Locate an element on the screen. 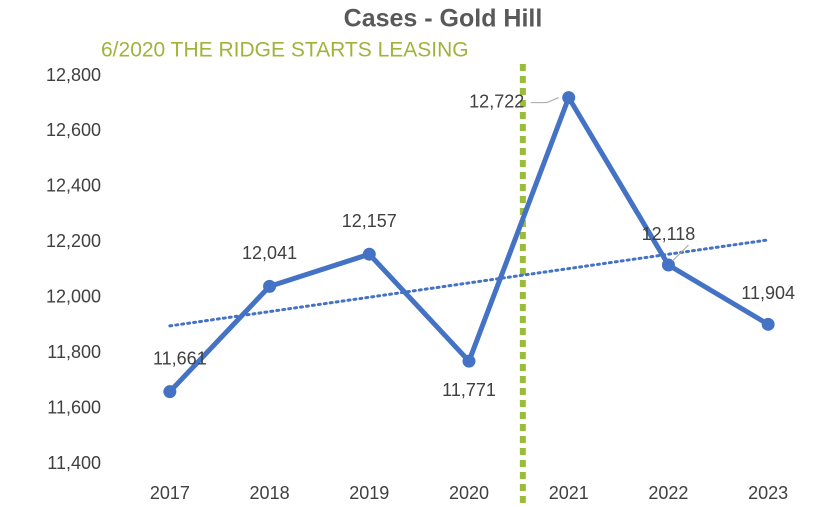 The image size is (826, 507). x-tick-label: 2022 is located at coordinates (668, 493).